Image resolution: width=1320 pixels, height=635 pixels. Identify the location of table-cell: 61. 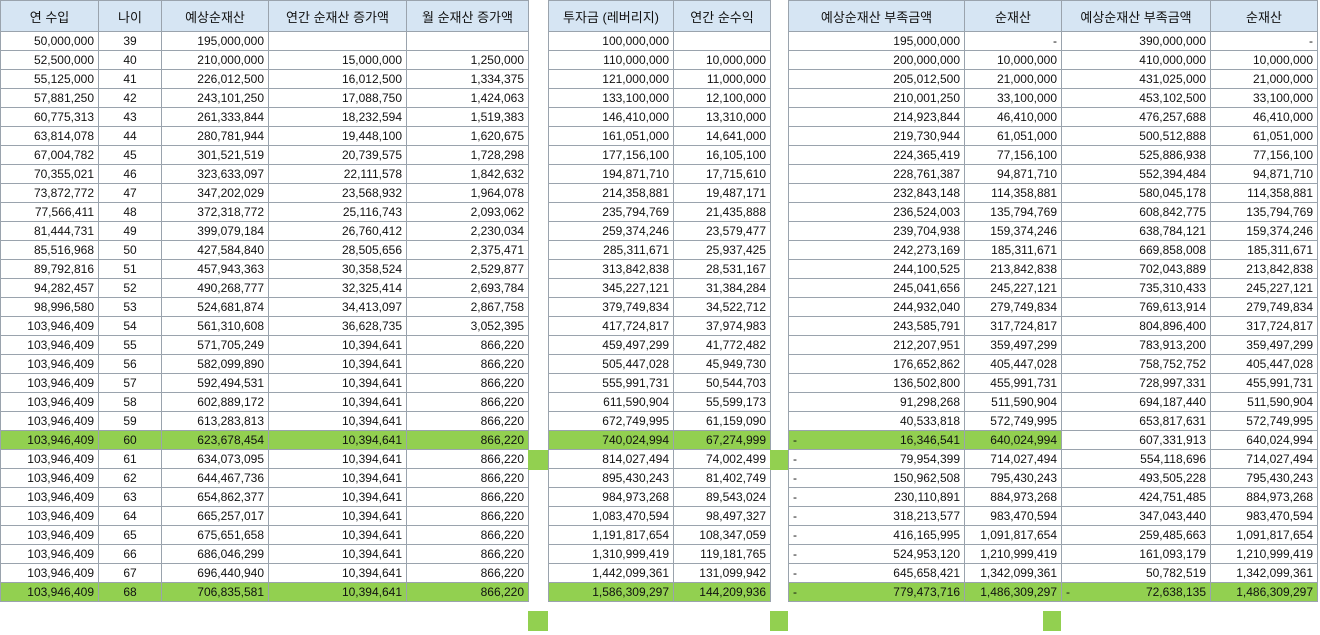
(130, 459).